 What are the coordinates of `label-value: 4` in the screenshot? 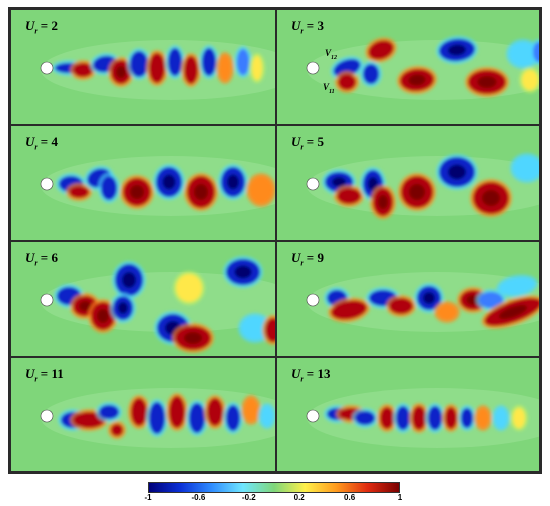 It's located at (54, 141).